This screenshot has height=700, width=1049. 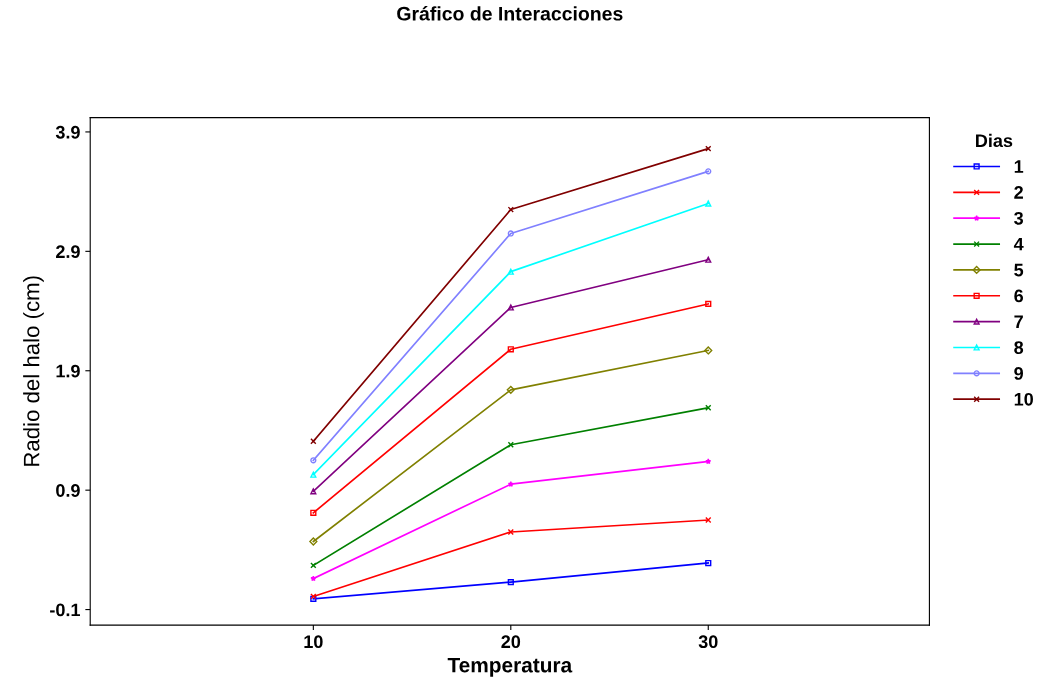 I want to click on x-tick-label: 20, so click(x=511, y=642).